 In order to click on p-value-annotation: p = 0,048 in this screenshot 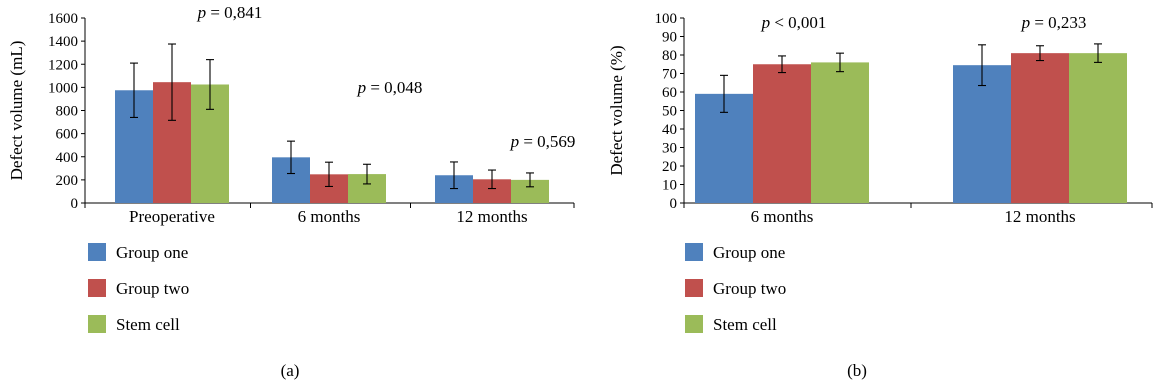, I will do `click(390, 87)`.